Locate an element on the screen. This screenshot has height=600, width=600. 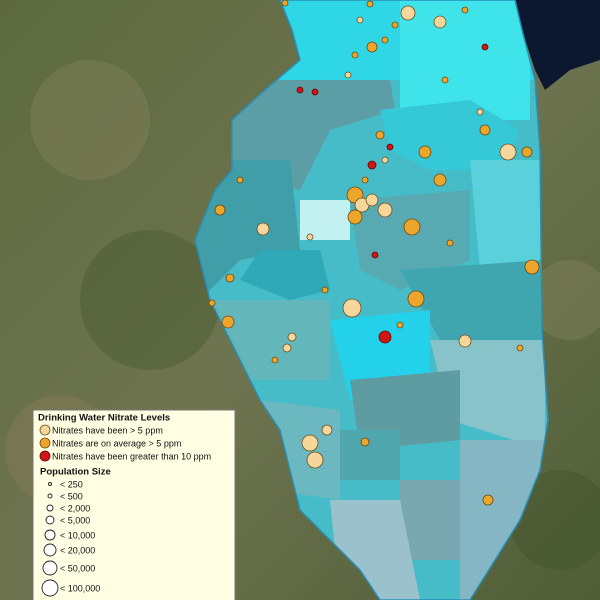
size-label: < 10,000 is located at coordinates (77, 535).